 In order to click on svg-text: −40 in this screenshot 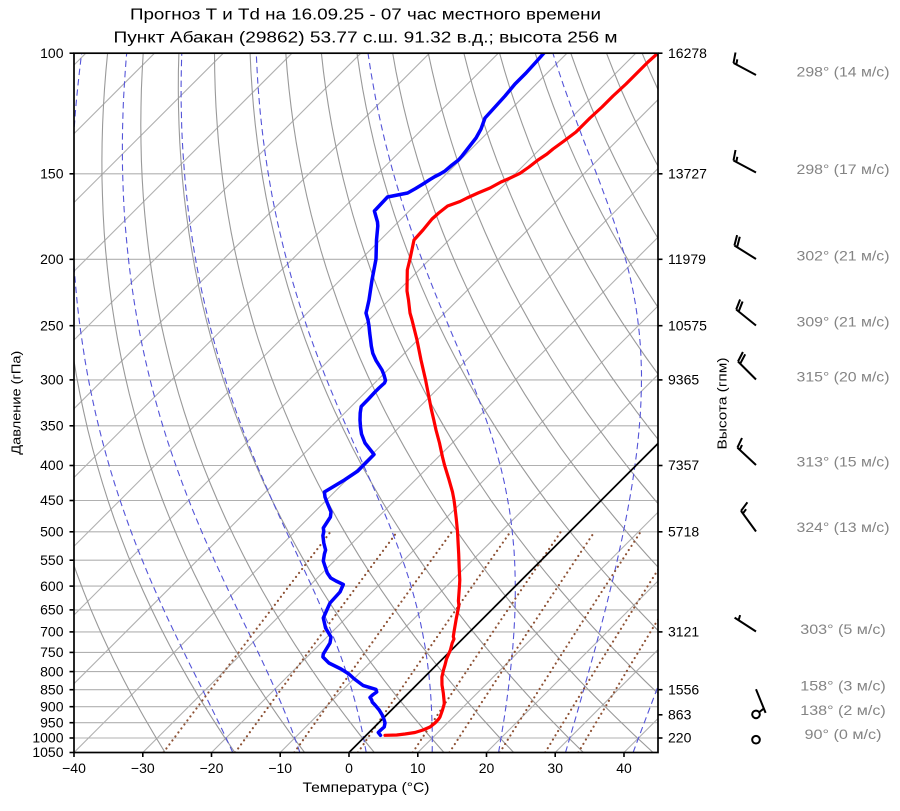, I will do `click(74, 768)`.